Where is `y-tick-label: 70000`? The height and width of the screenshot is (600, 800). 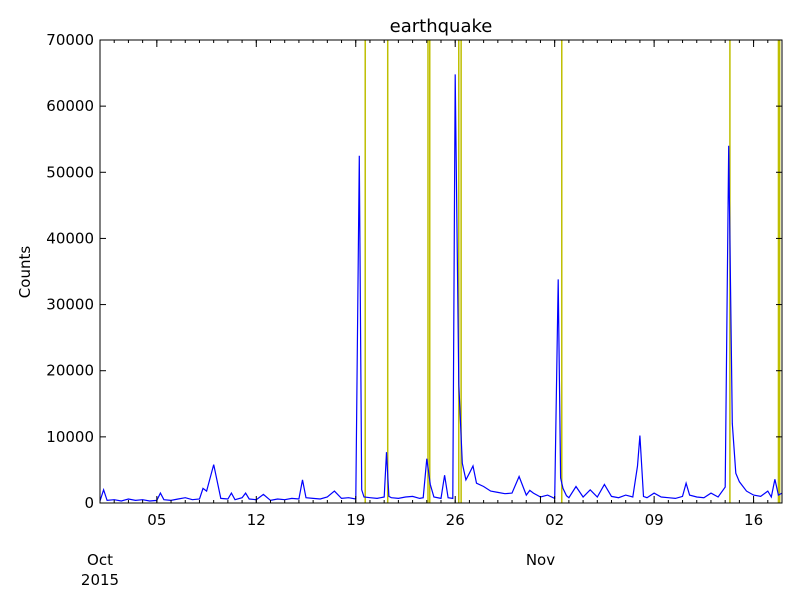
y-tick-label: 70000 is located at coordinates (70, 40).